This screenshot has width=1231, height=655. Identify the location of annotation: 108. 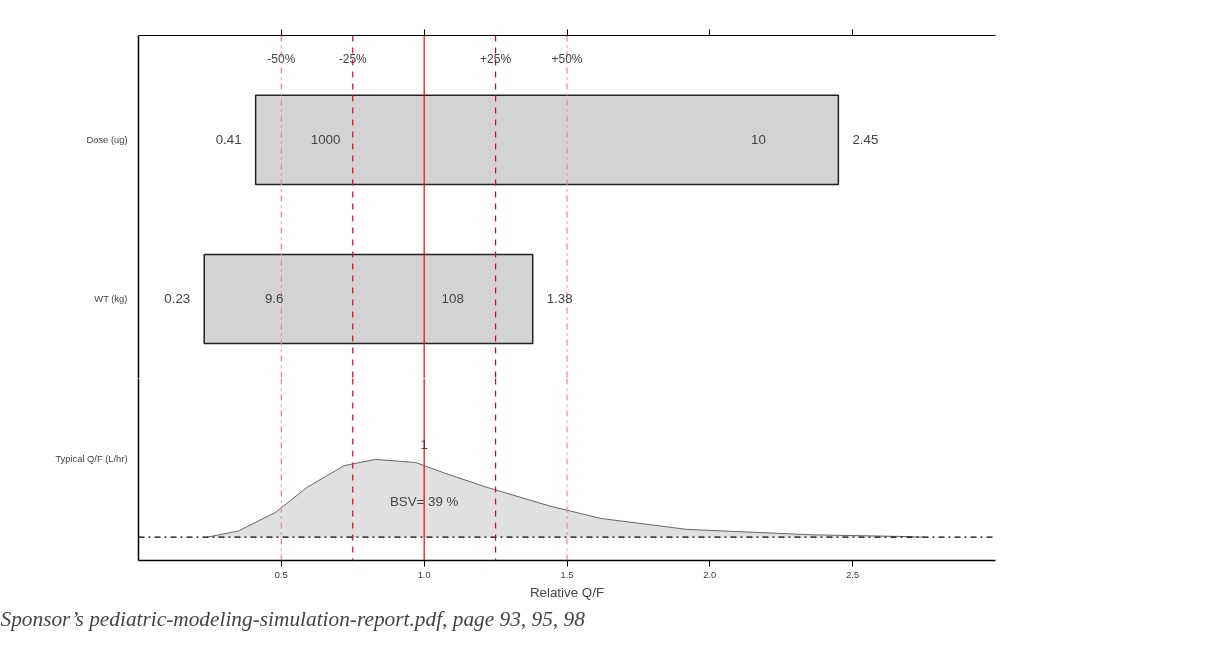
(452, 299).